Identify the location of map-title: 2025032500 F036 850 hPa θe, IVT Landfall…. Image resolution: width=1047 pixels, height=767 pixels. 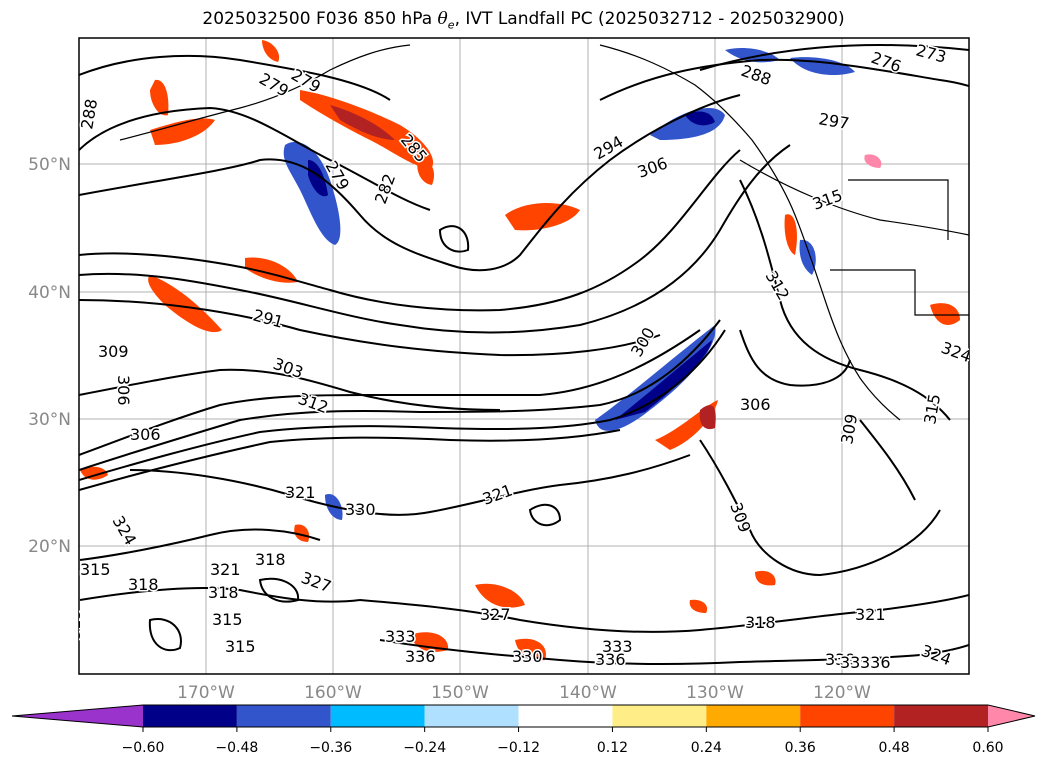
(523, 20).